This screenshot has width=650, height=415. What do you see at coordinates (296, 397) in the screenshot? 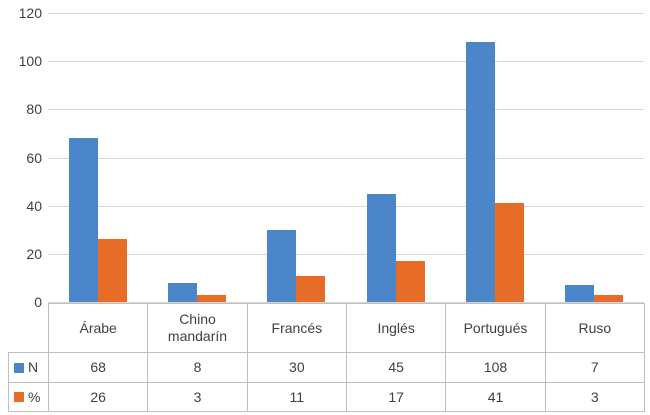
I see `value-cell-pct-frances: 11` at bounding box center [296, 397].